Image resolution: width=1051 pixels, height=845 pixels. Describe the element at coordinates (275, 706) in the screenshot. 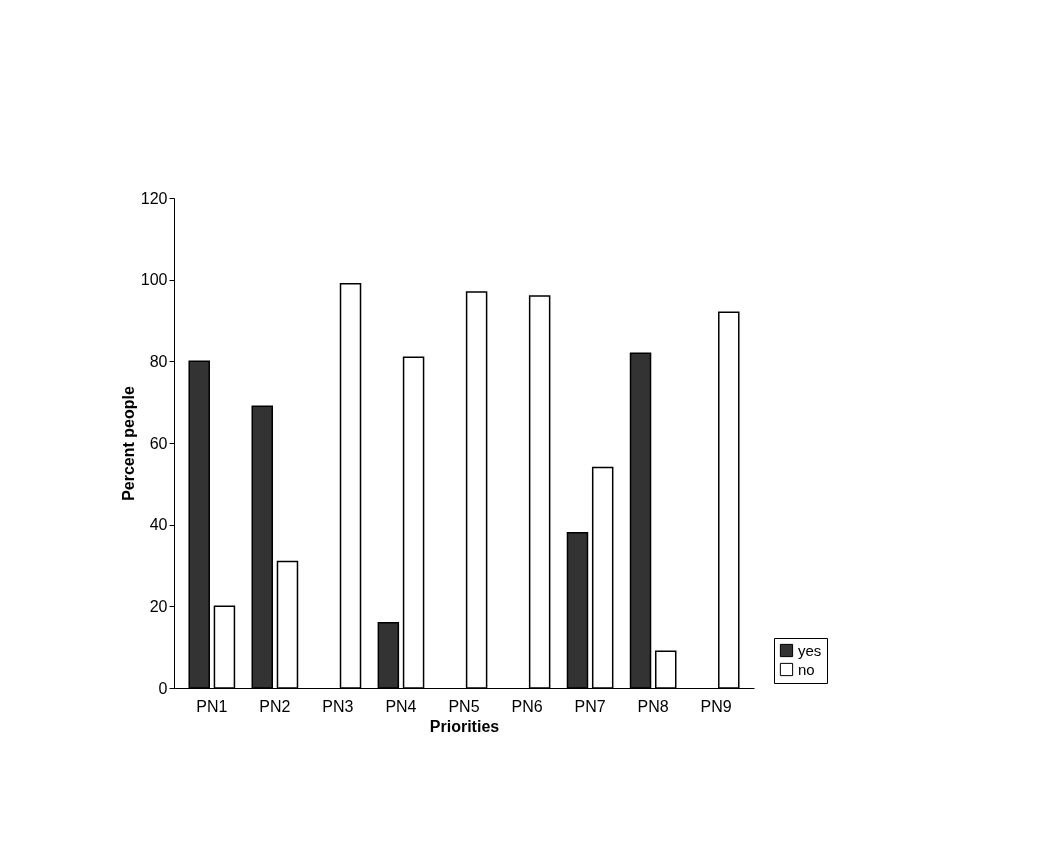

I see `x-tick-label: PN2` at that location.